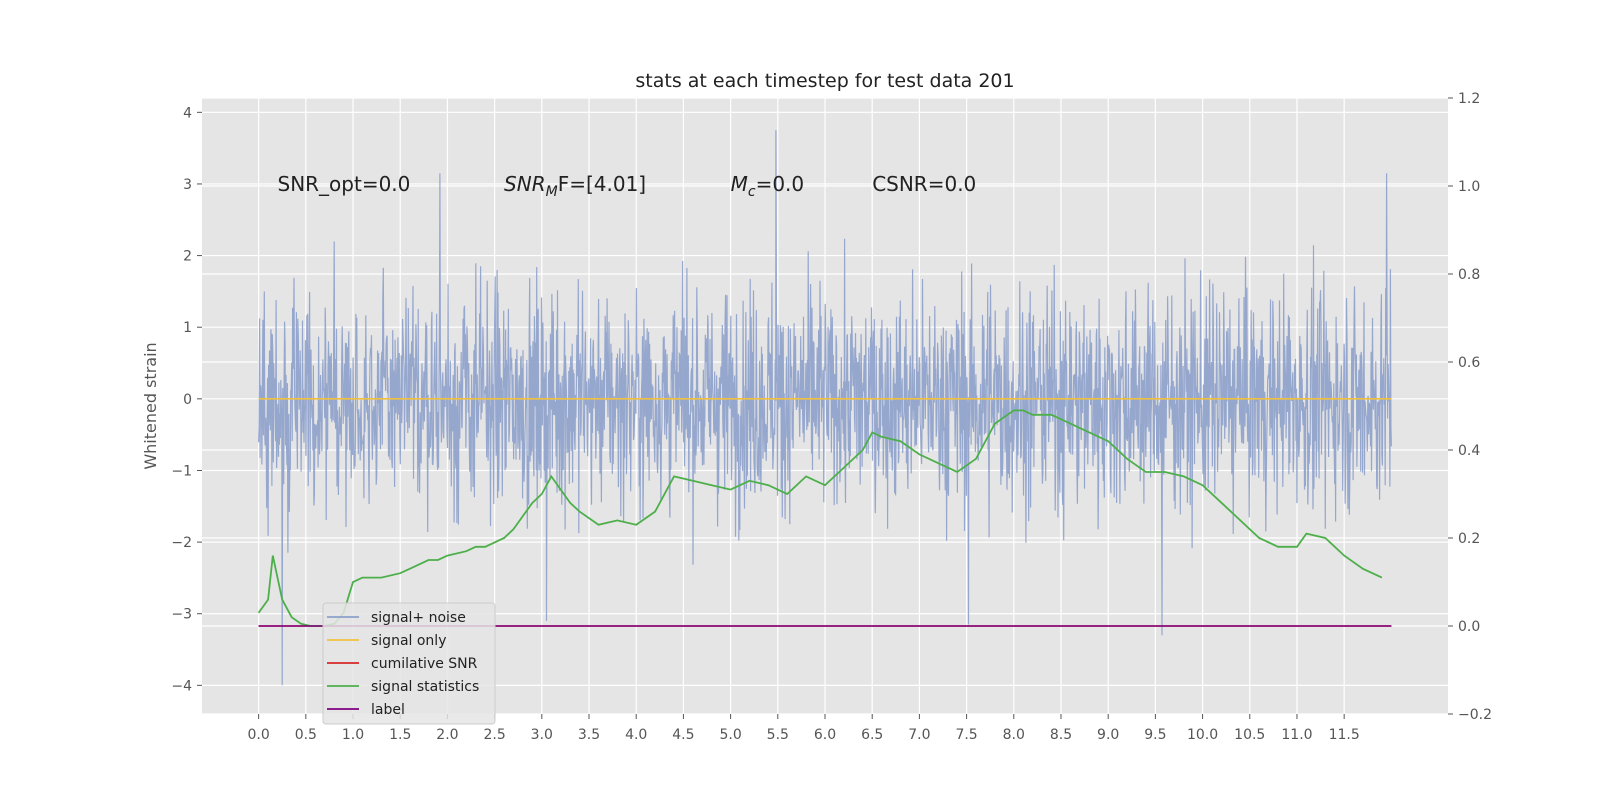  I want to click on legend-label: cumilative SNR, so click(424, 664).